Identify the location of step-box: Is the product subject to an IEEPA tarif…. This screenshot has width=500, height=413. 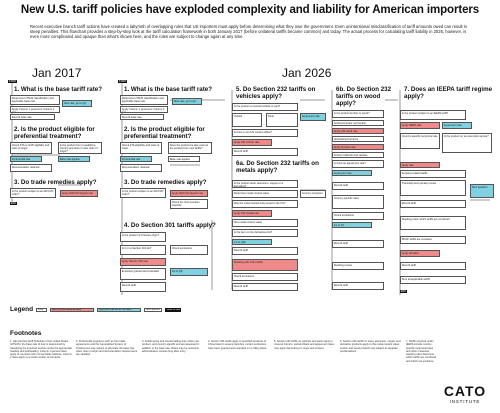
(433, 115).